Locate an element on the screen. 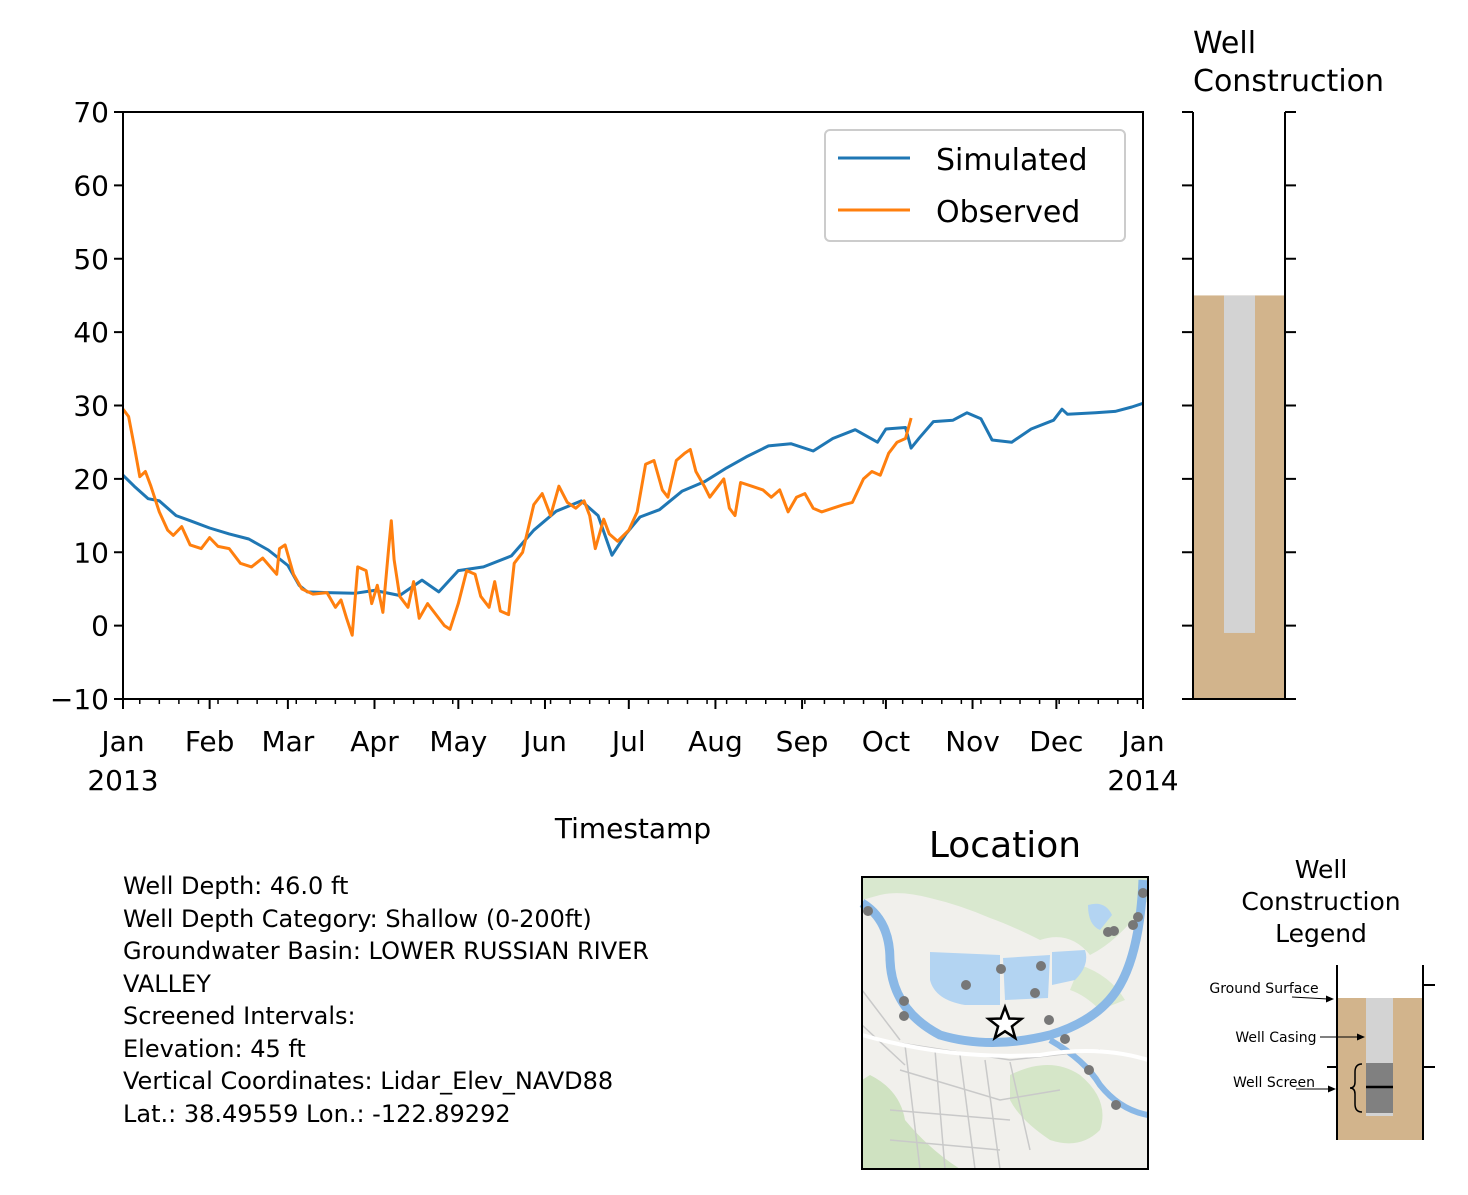  well-construction-panel: Well Construction is located at coordinates (1283, 363).